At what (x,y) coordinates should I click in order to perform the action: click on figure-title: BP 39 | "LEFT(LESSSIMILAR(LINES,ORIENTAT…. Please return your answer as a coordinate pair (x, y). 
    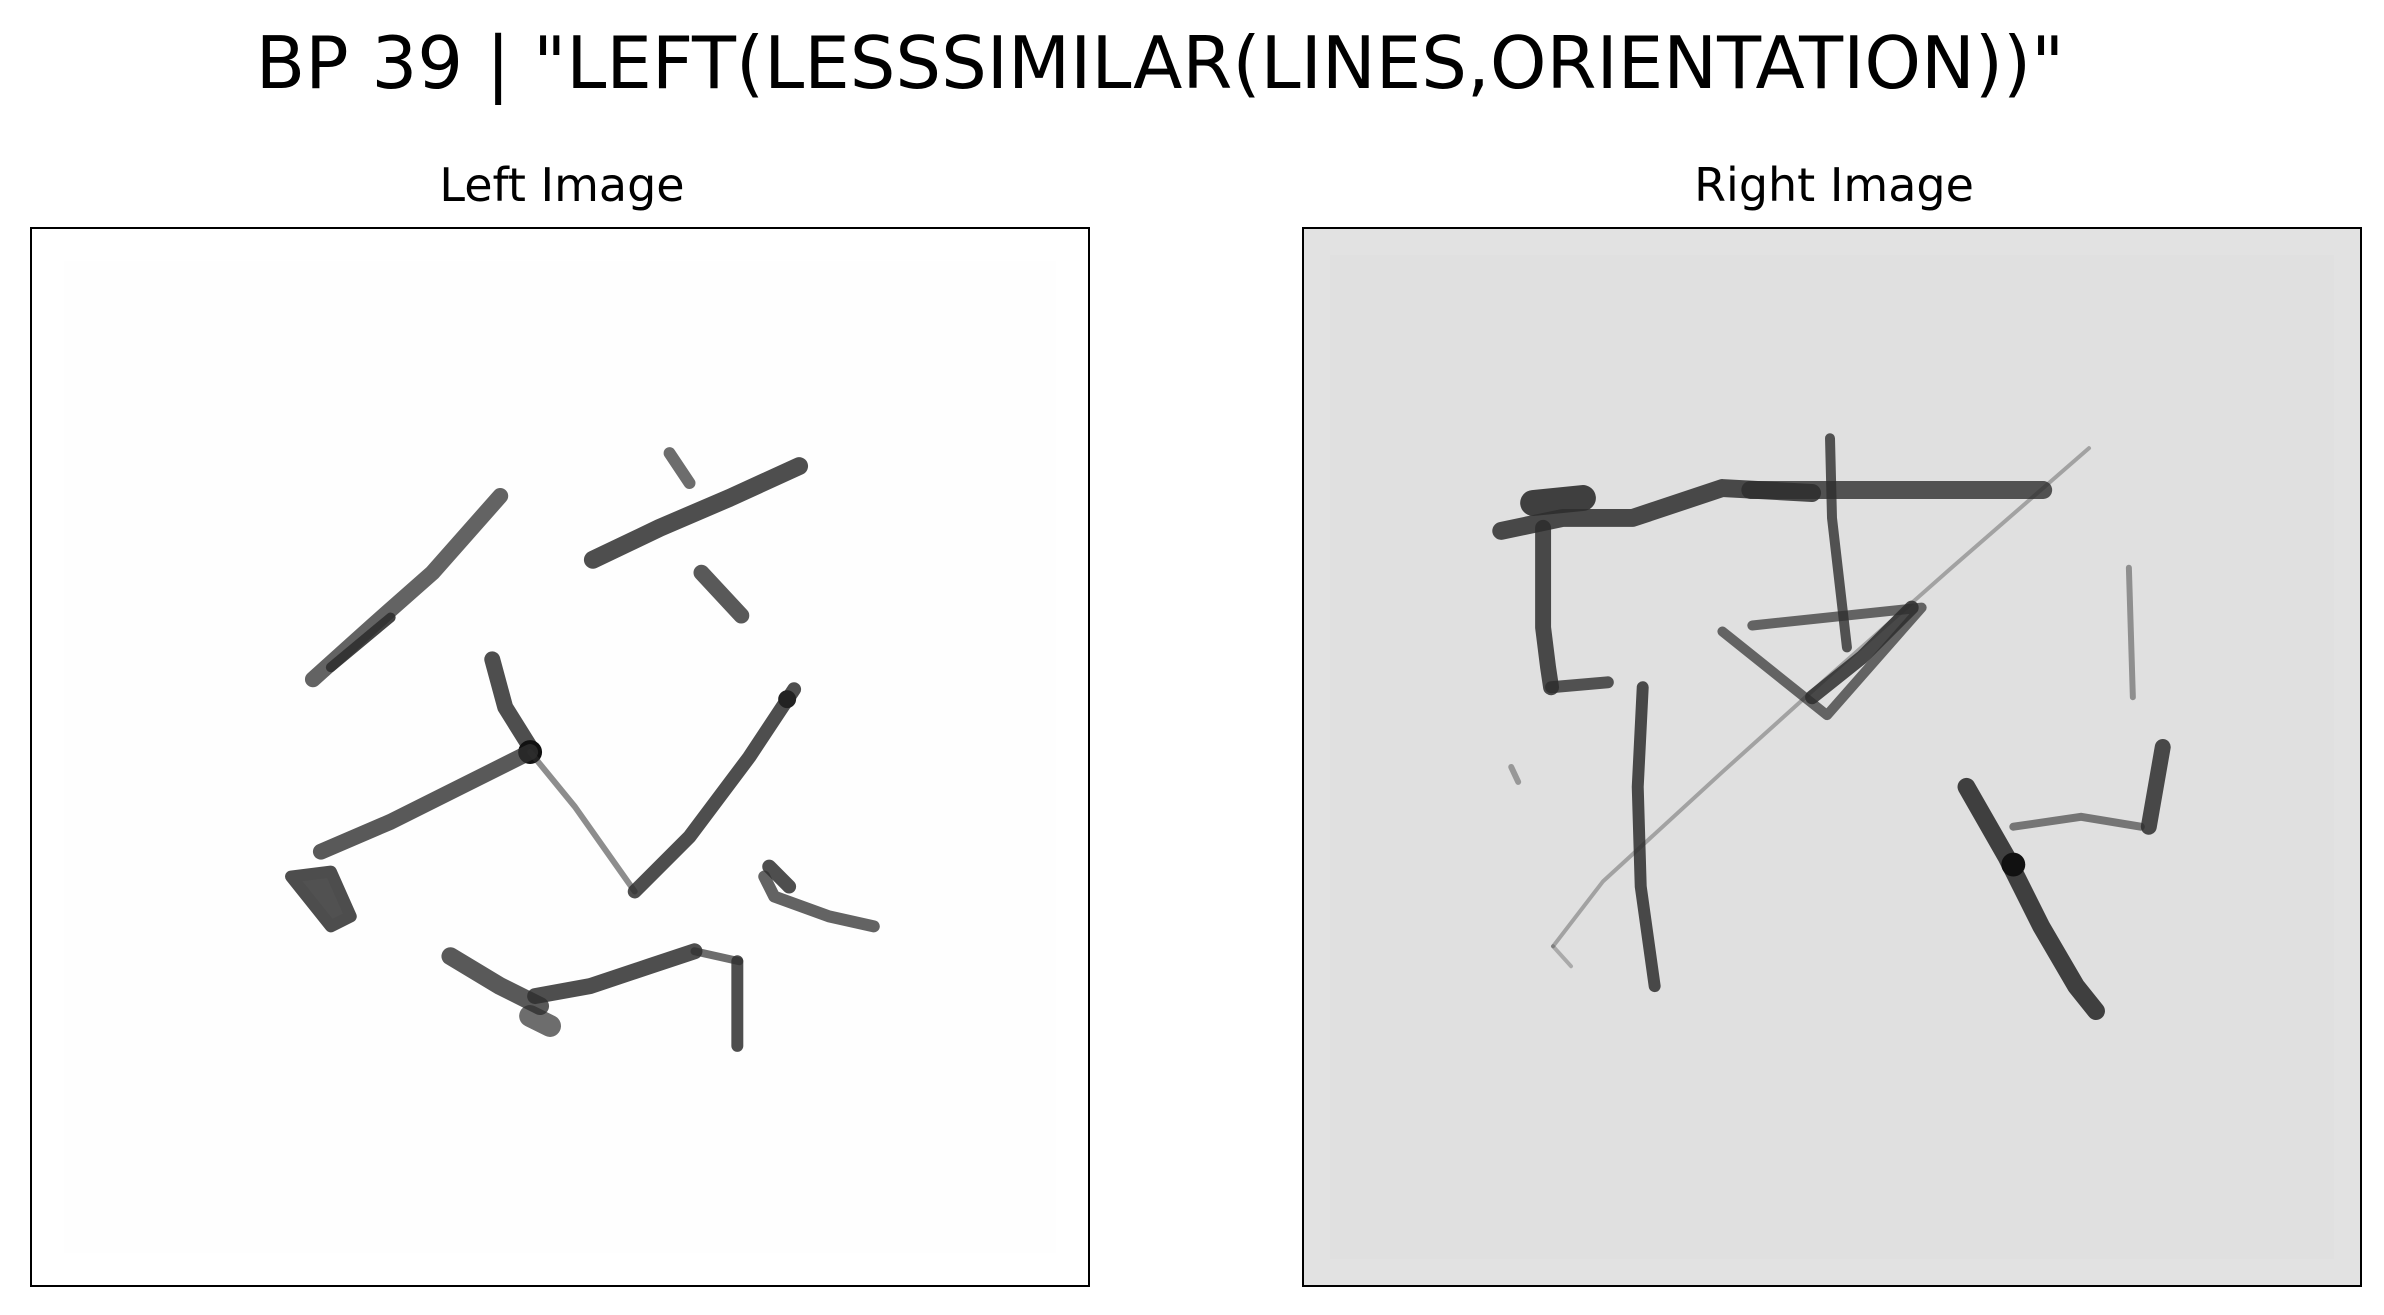
    Looking at the image, I should click on (1160, 63).